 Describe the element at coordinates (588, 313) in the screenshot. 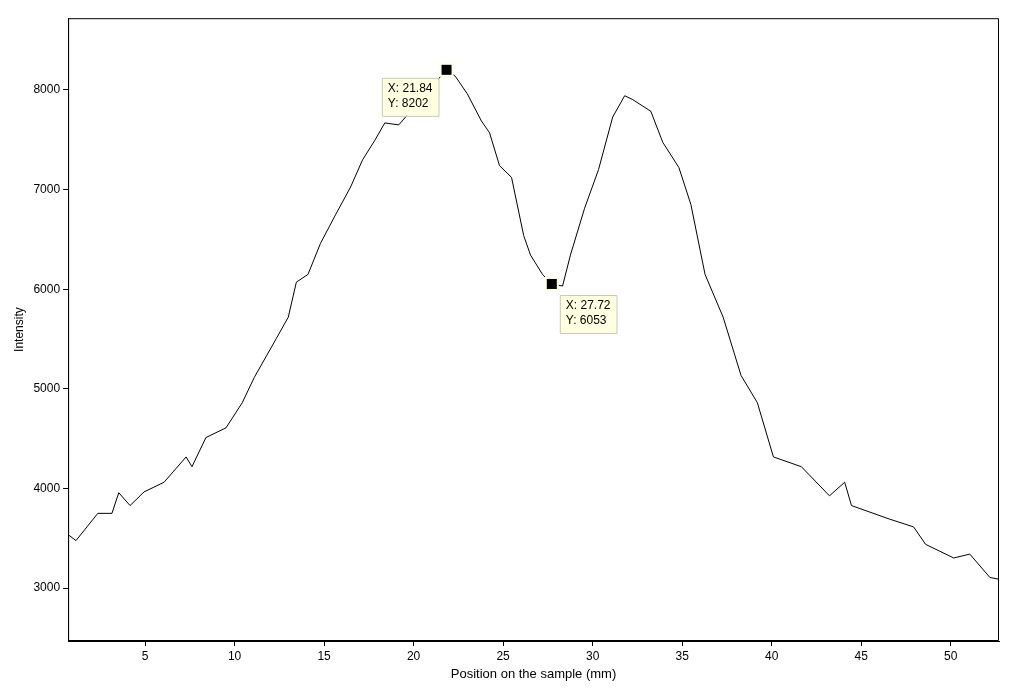

I see `annotation: X: 27.72 Y: 6053` at that location.